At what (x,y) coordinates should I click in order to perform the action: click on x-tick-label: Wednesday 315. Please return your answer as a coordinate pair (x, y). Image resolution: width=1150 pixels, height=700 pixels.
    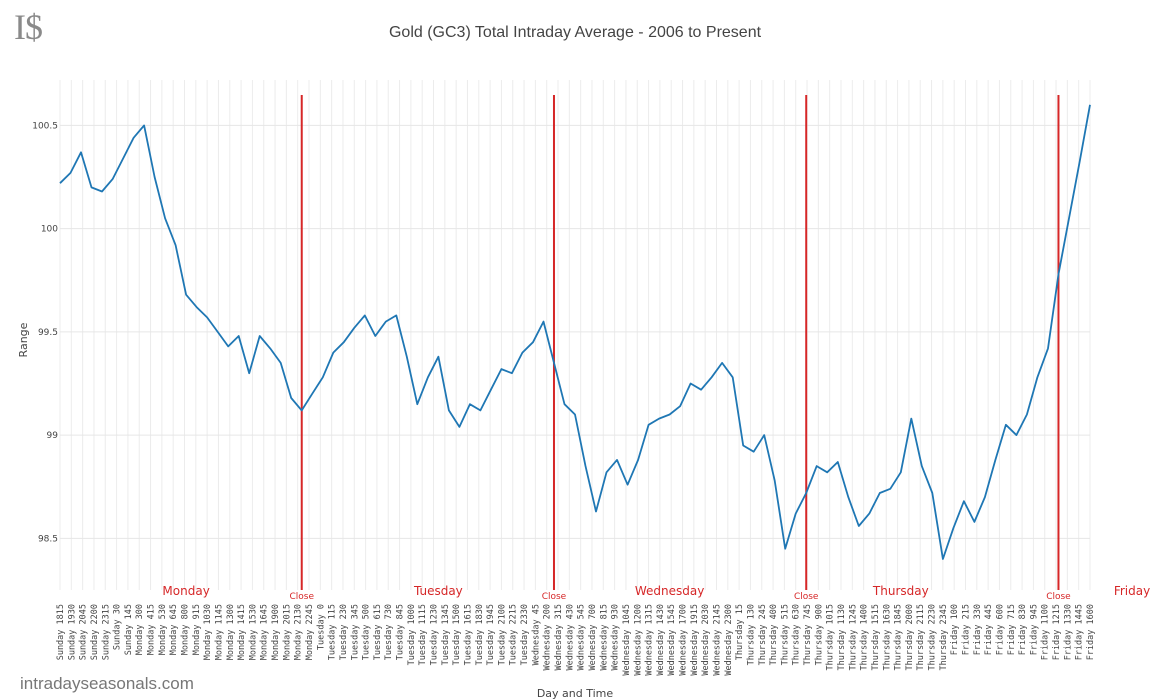
    Looking at the image, I should click on (559, 637).